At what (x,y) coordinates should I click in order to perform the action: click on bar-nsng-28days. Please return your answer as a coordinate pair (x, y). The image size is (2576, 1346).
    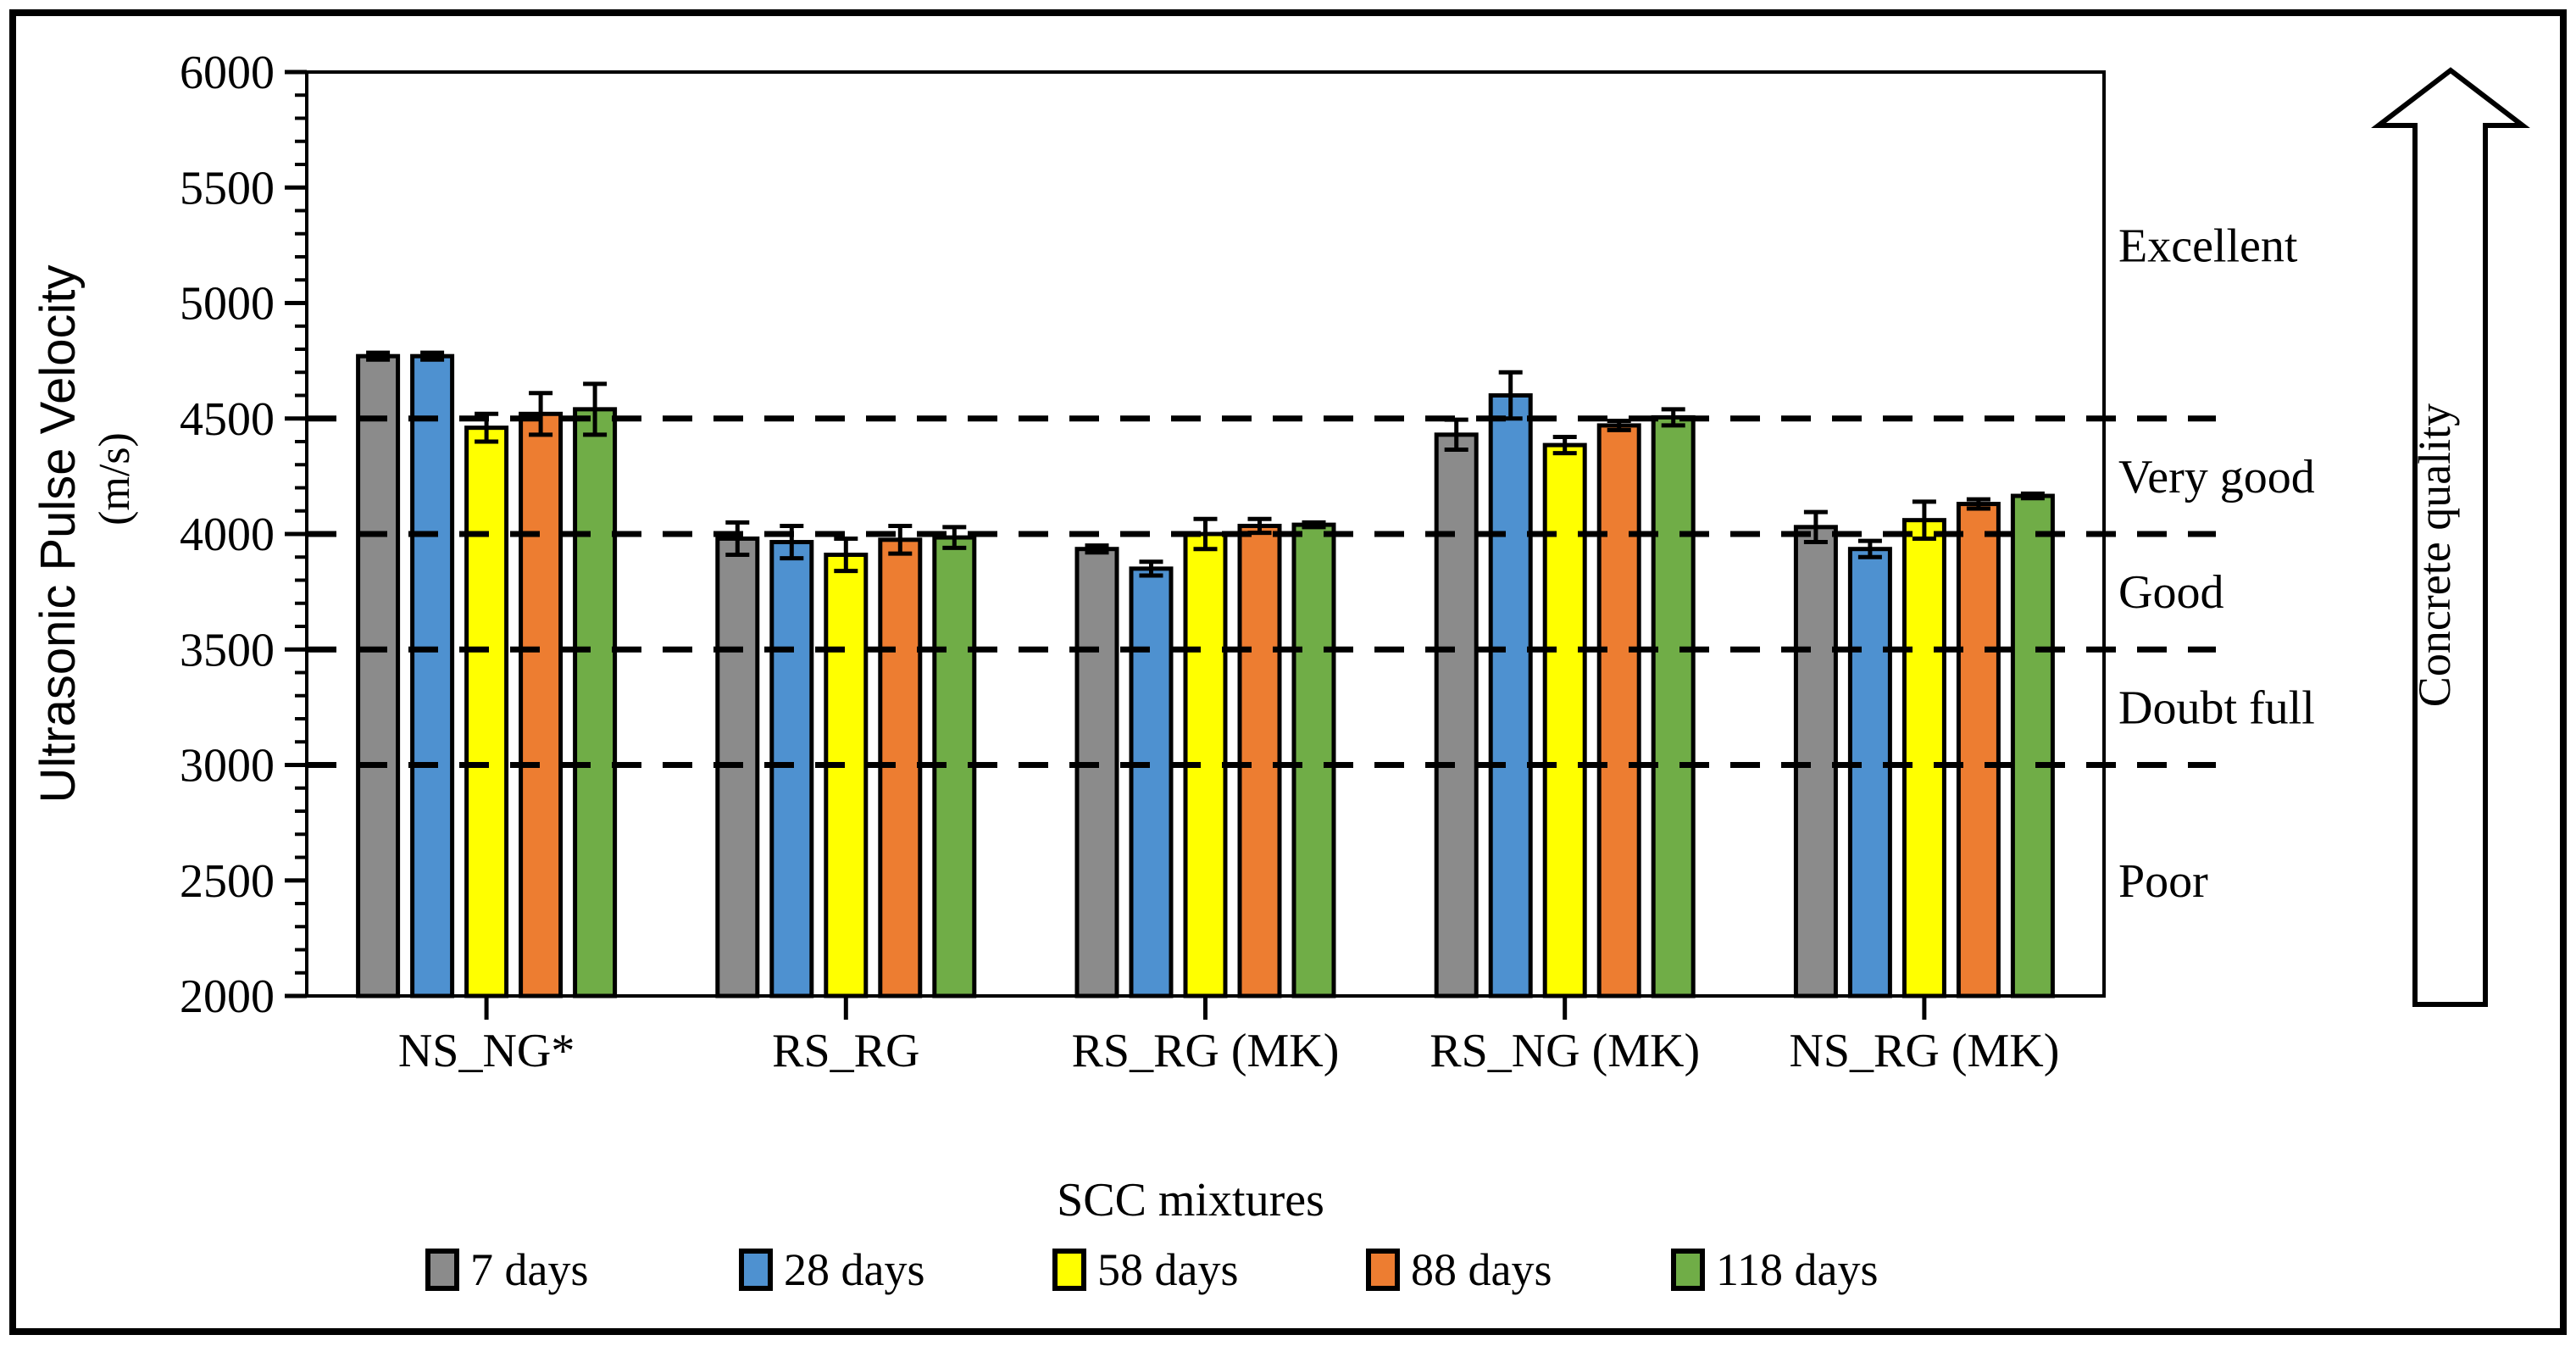
    Looking at the image, I should click on (432, 675).